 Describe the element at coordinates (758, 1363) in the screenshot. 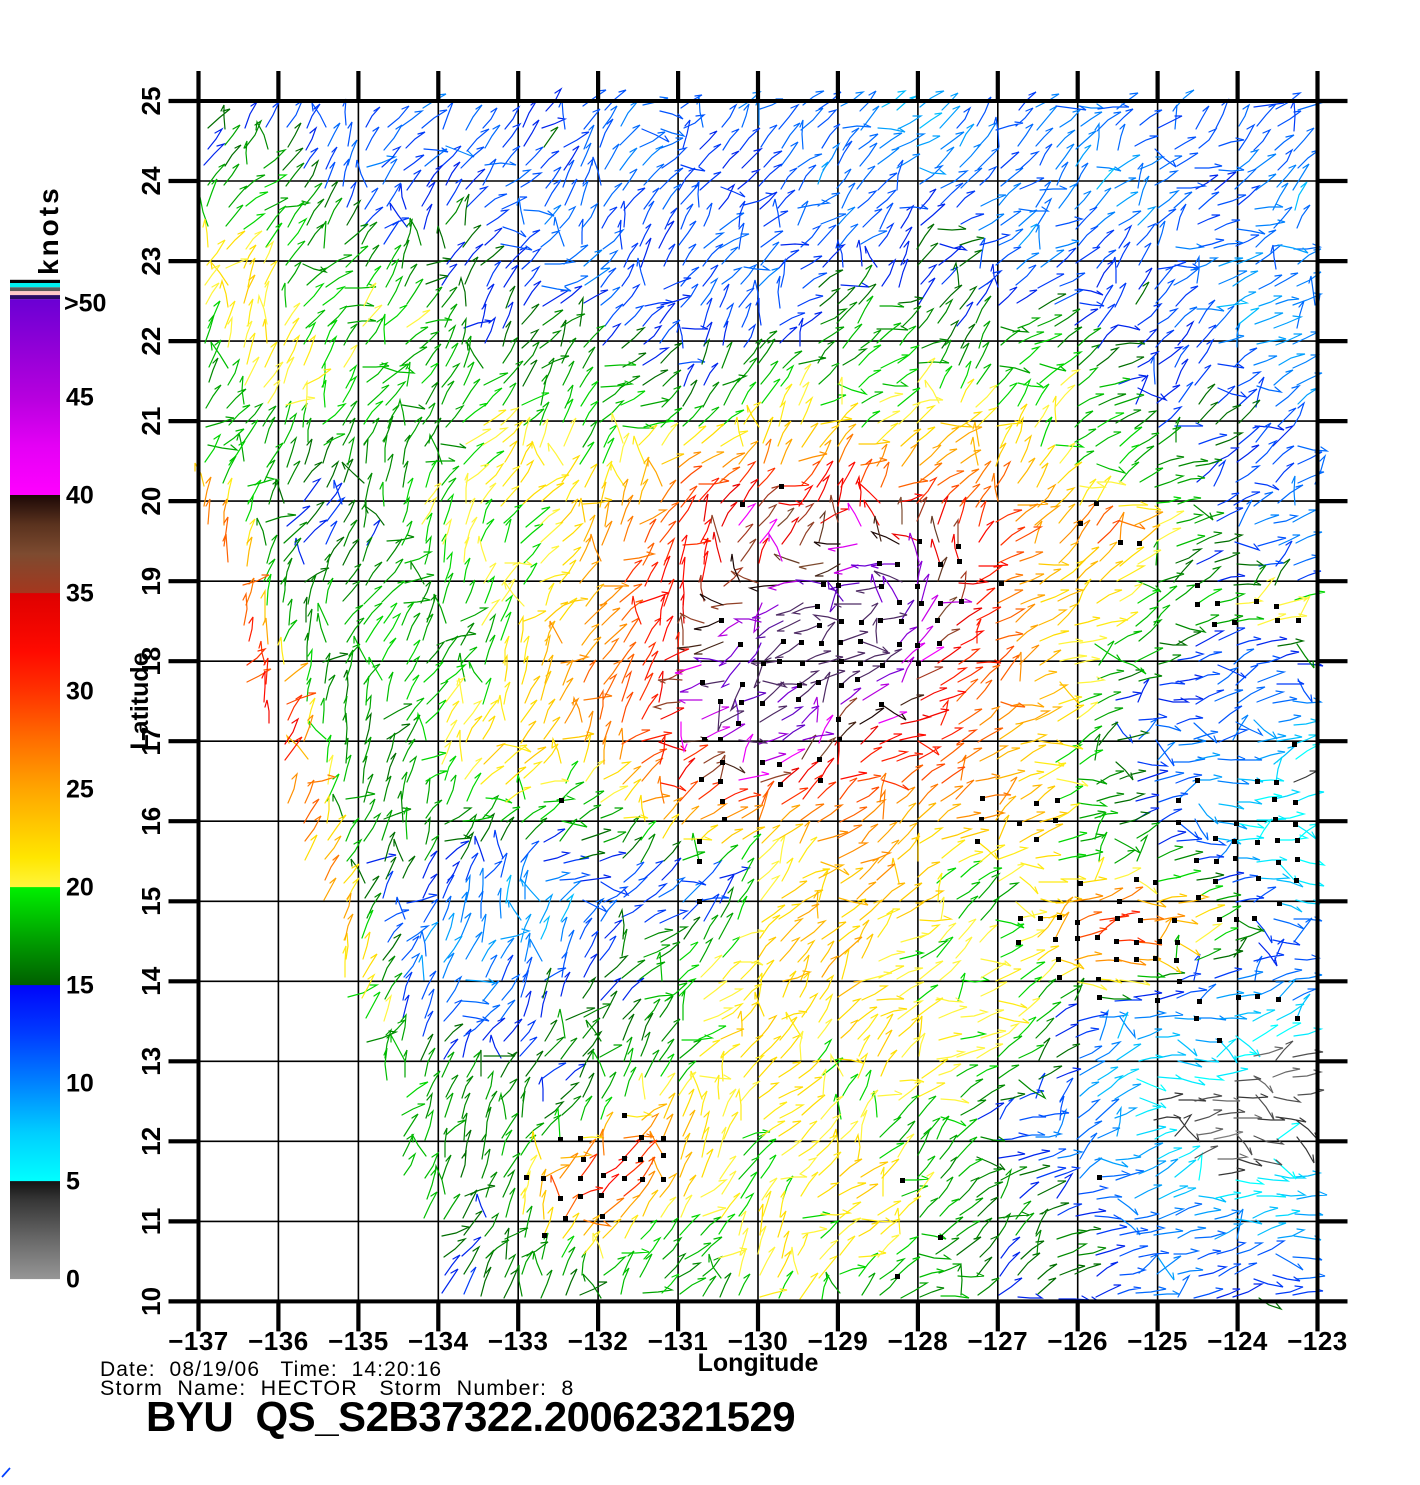

I see `svg-text: Longitude` at that location.